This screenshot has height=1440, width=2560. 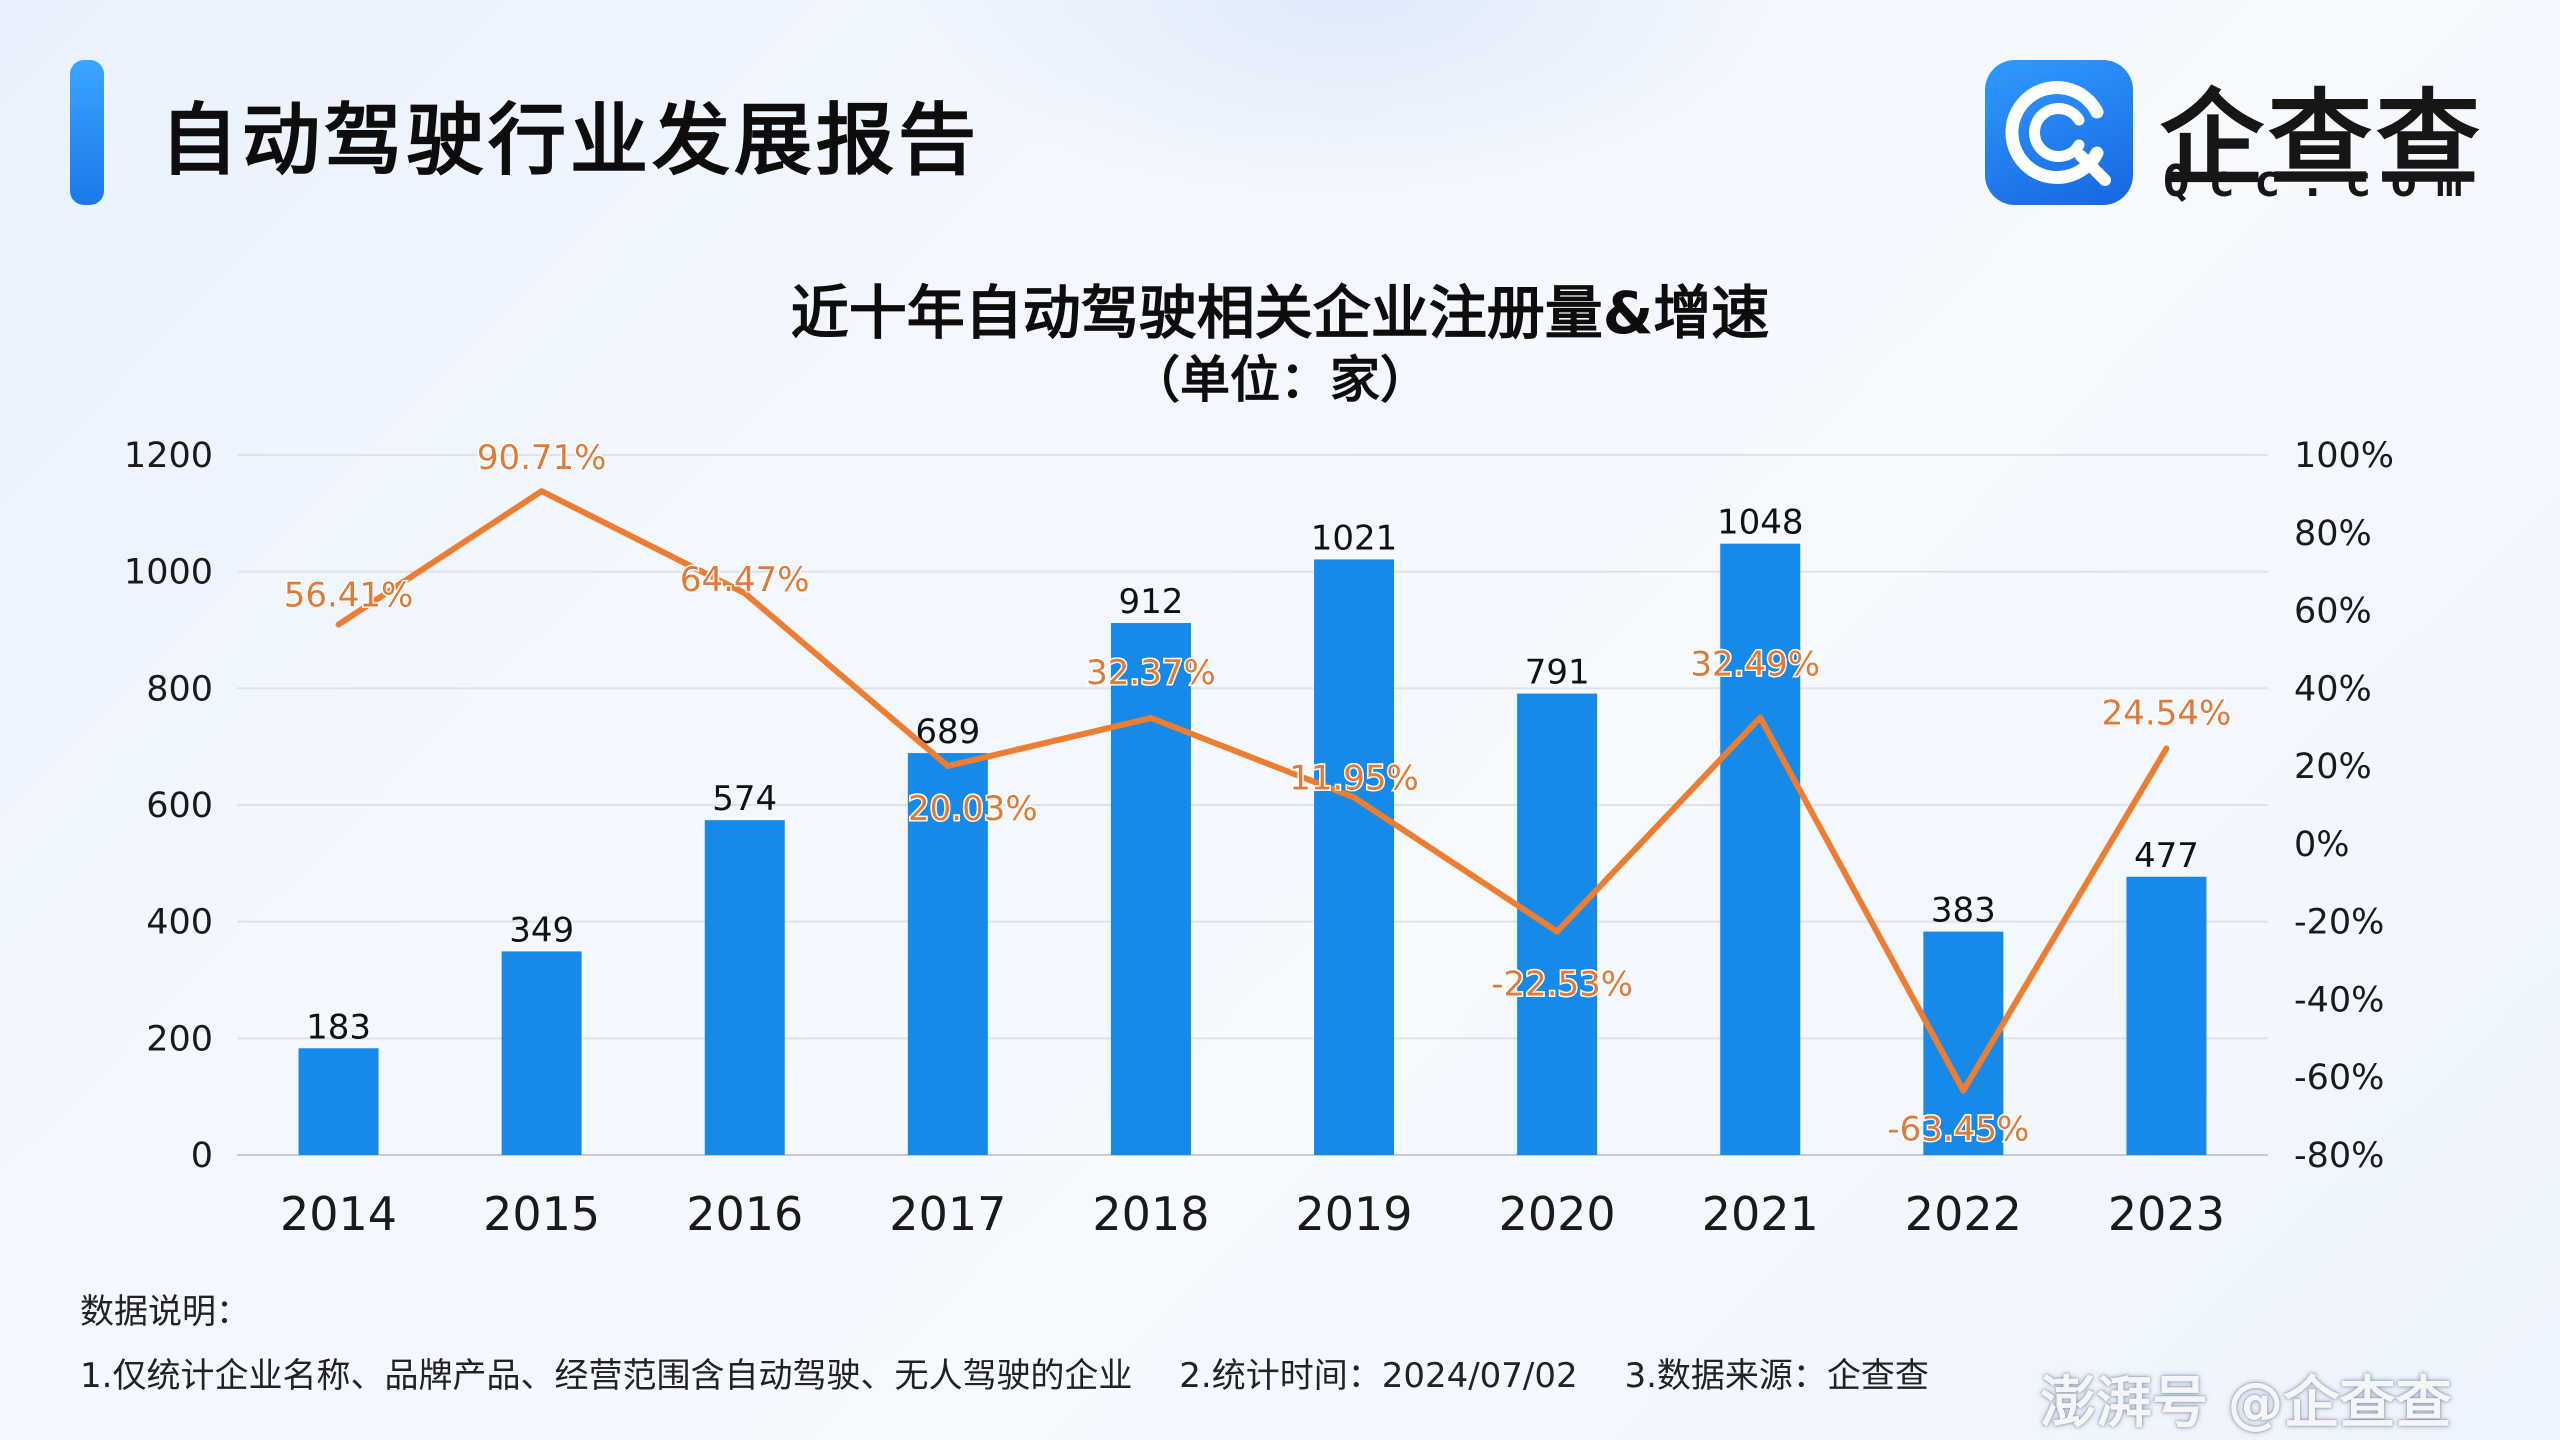 What do you see at coordinates (2339, 1156) in the screenshot?
I see `y-right-tick-label: -80%` at bounding box center [2339, 1156].